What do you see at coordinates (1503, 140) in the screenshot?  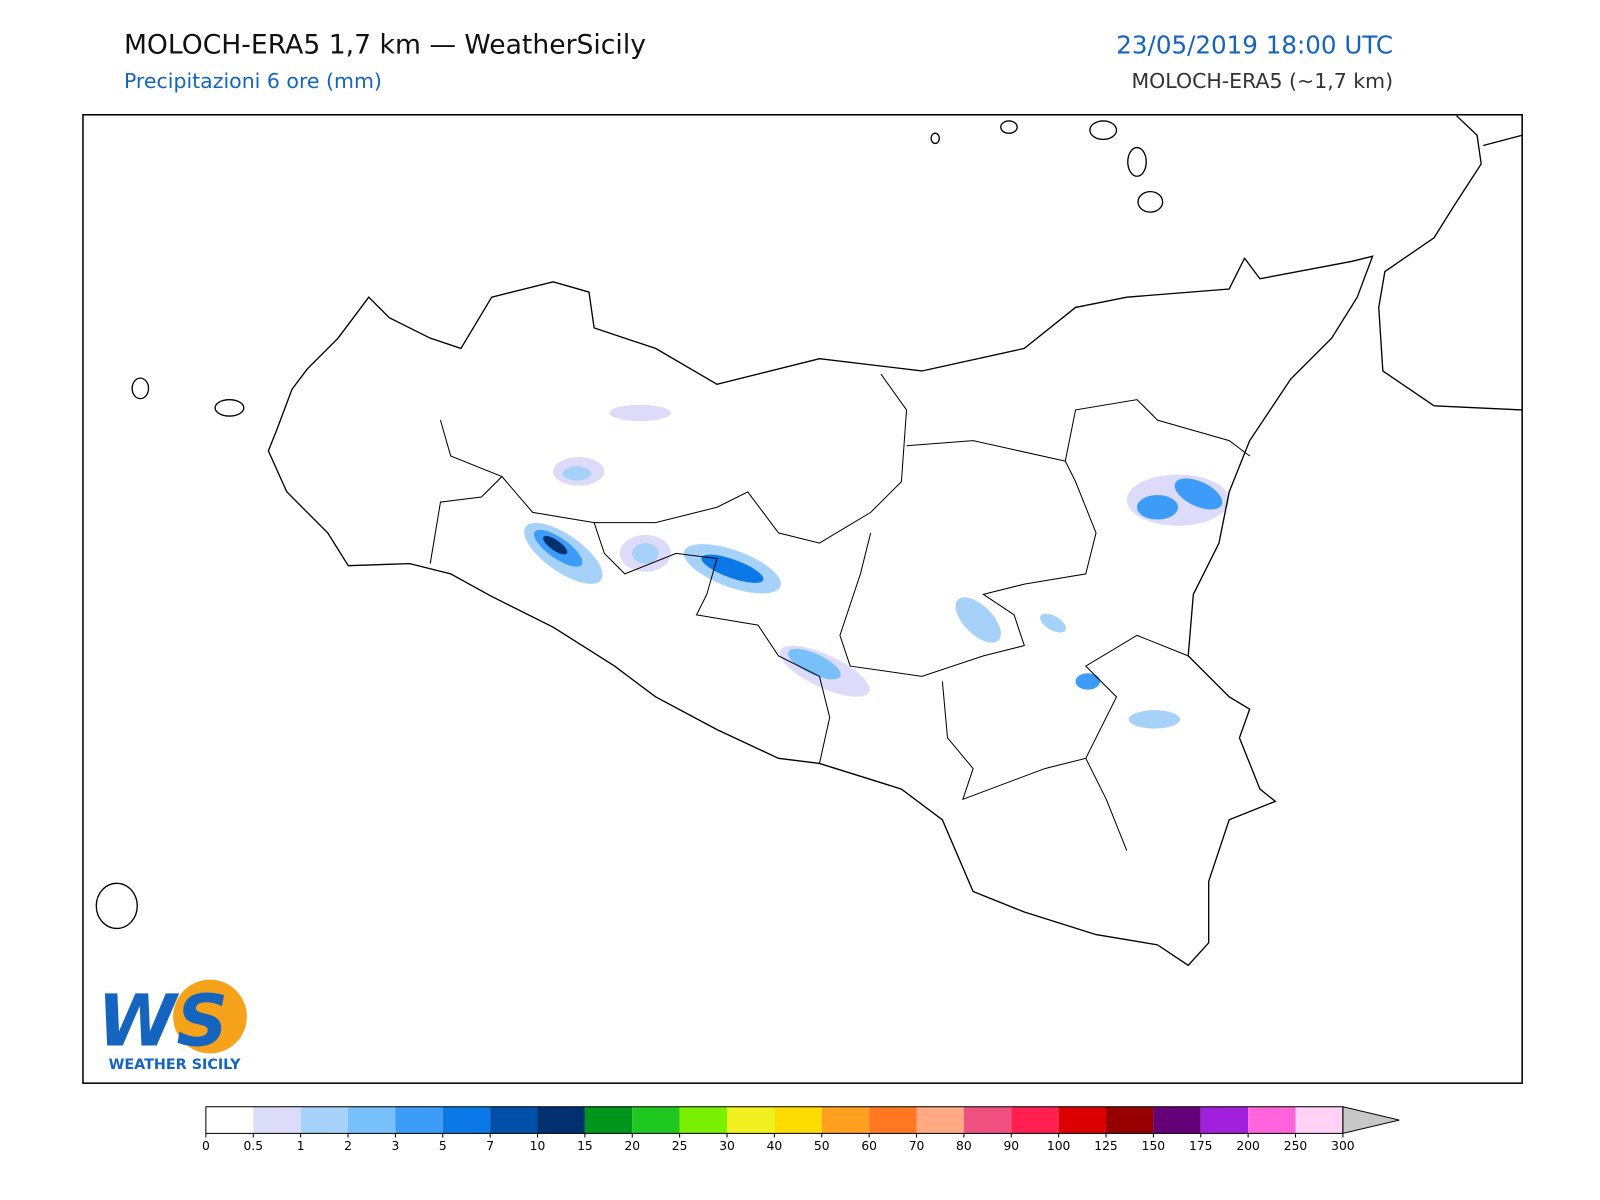 I see `coast` at bounding box center [1503, 140].